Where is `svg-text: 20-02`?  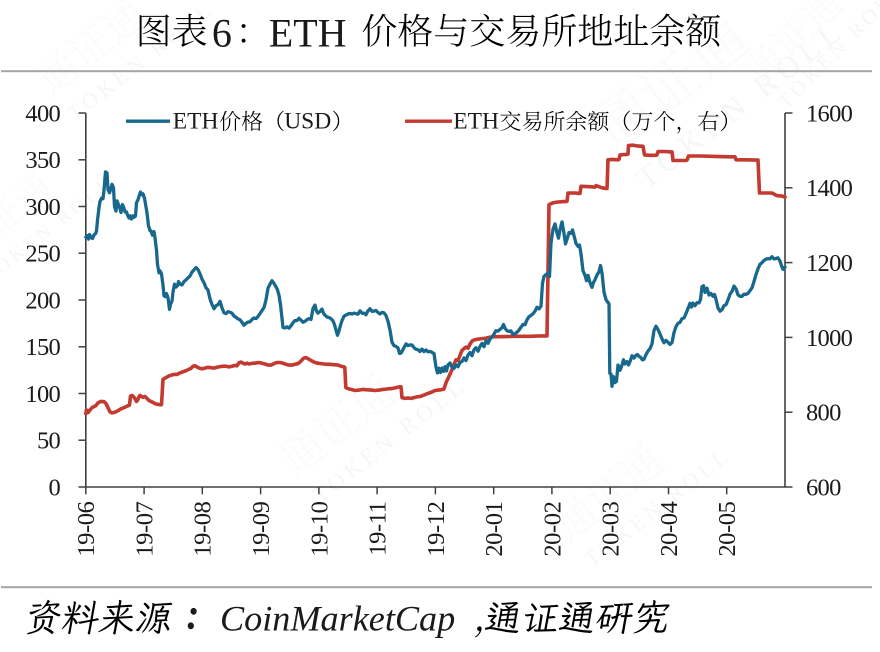
svg-text: 20-02 is located at coordinates (552, 529).